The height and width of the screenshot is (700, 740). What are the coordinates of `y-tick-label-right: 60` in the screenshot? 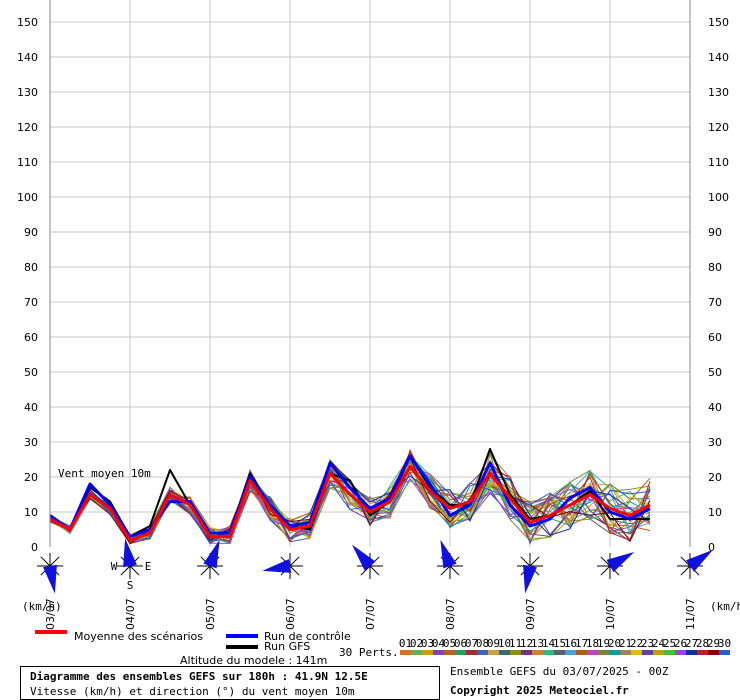 It's located at (715, 337).